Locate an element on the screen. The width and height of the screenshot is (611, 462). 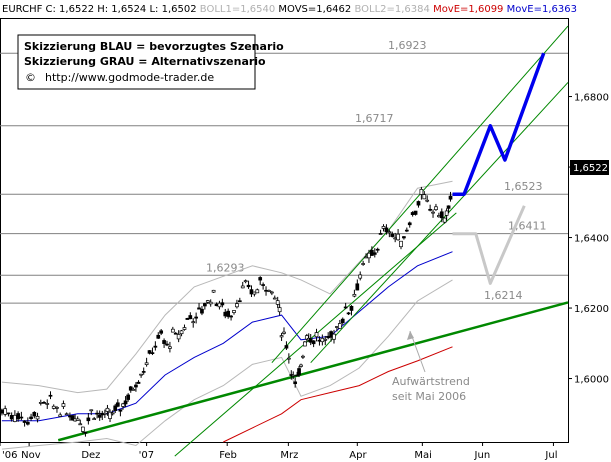
copyright-icon: © is located at coordinates (30, 77).